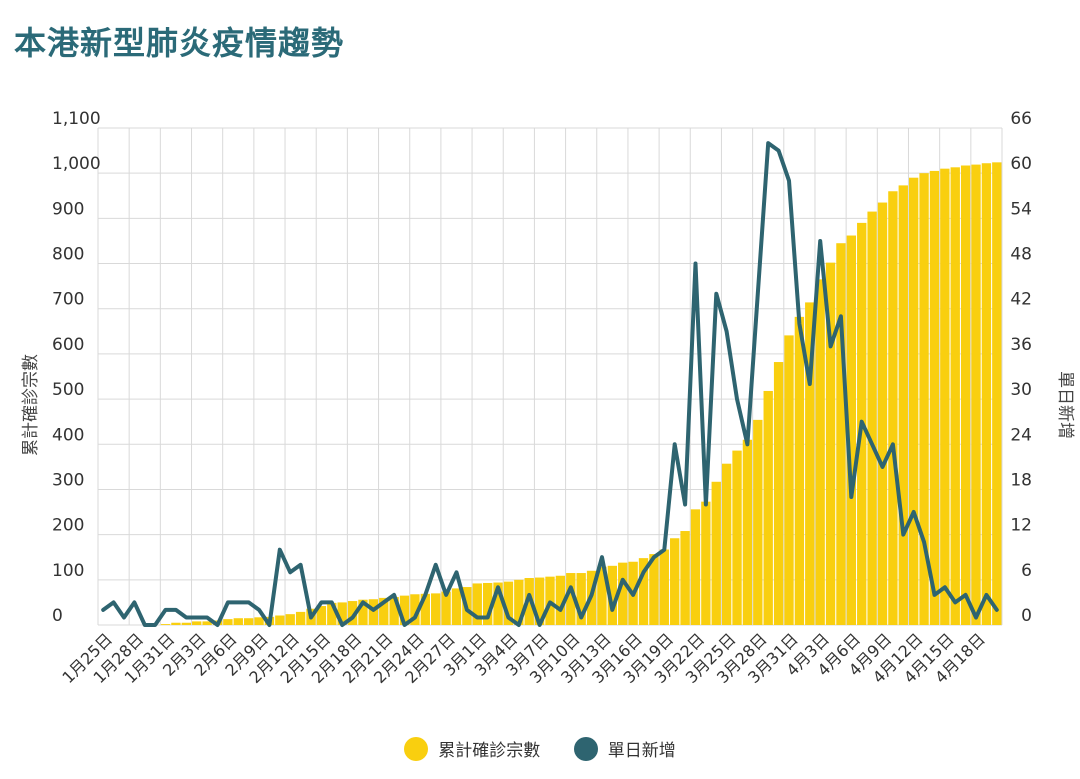  Describe the element at coordinates (1021, 255) in the screenshot. I see `right-tick-label: 48` at that location.